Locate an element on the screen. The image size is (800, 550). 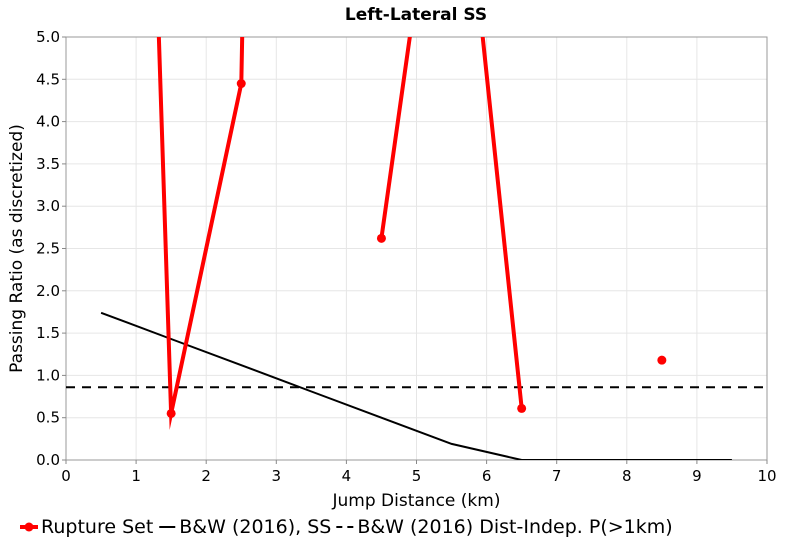
x-tick-label: 1 is located at coordinates (136, 476).